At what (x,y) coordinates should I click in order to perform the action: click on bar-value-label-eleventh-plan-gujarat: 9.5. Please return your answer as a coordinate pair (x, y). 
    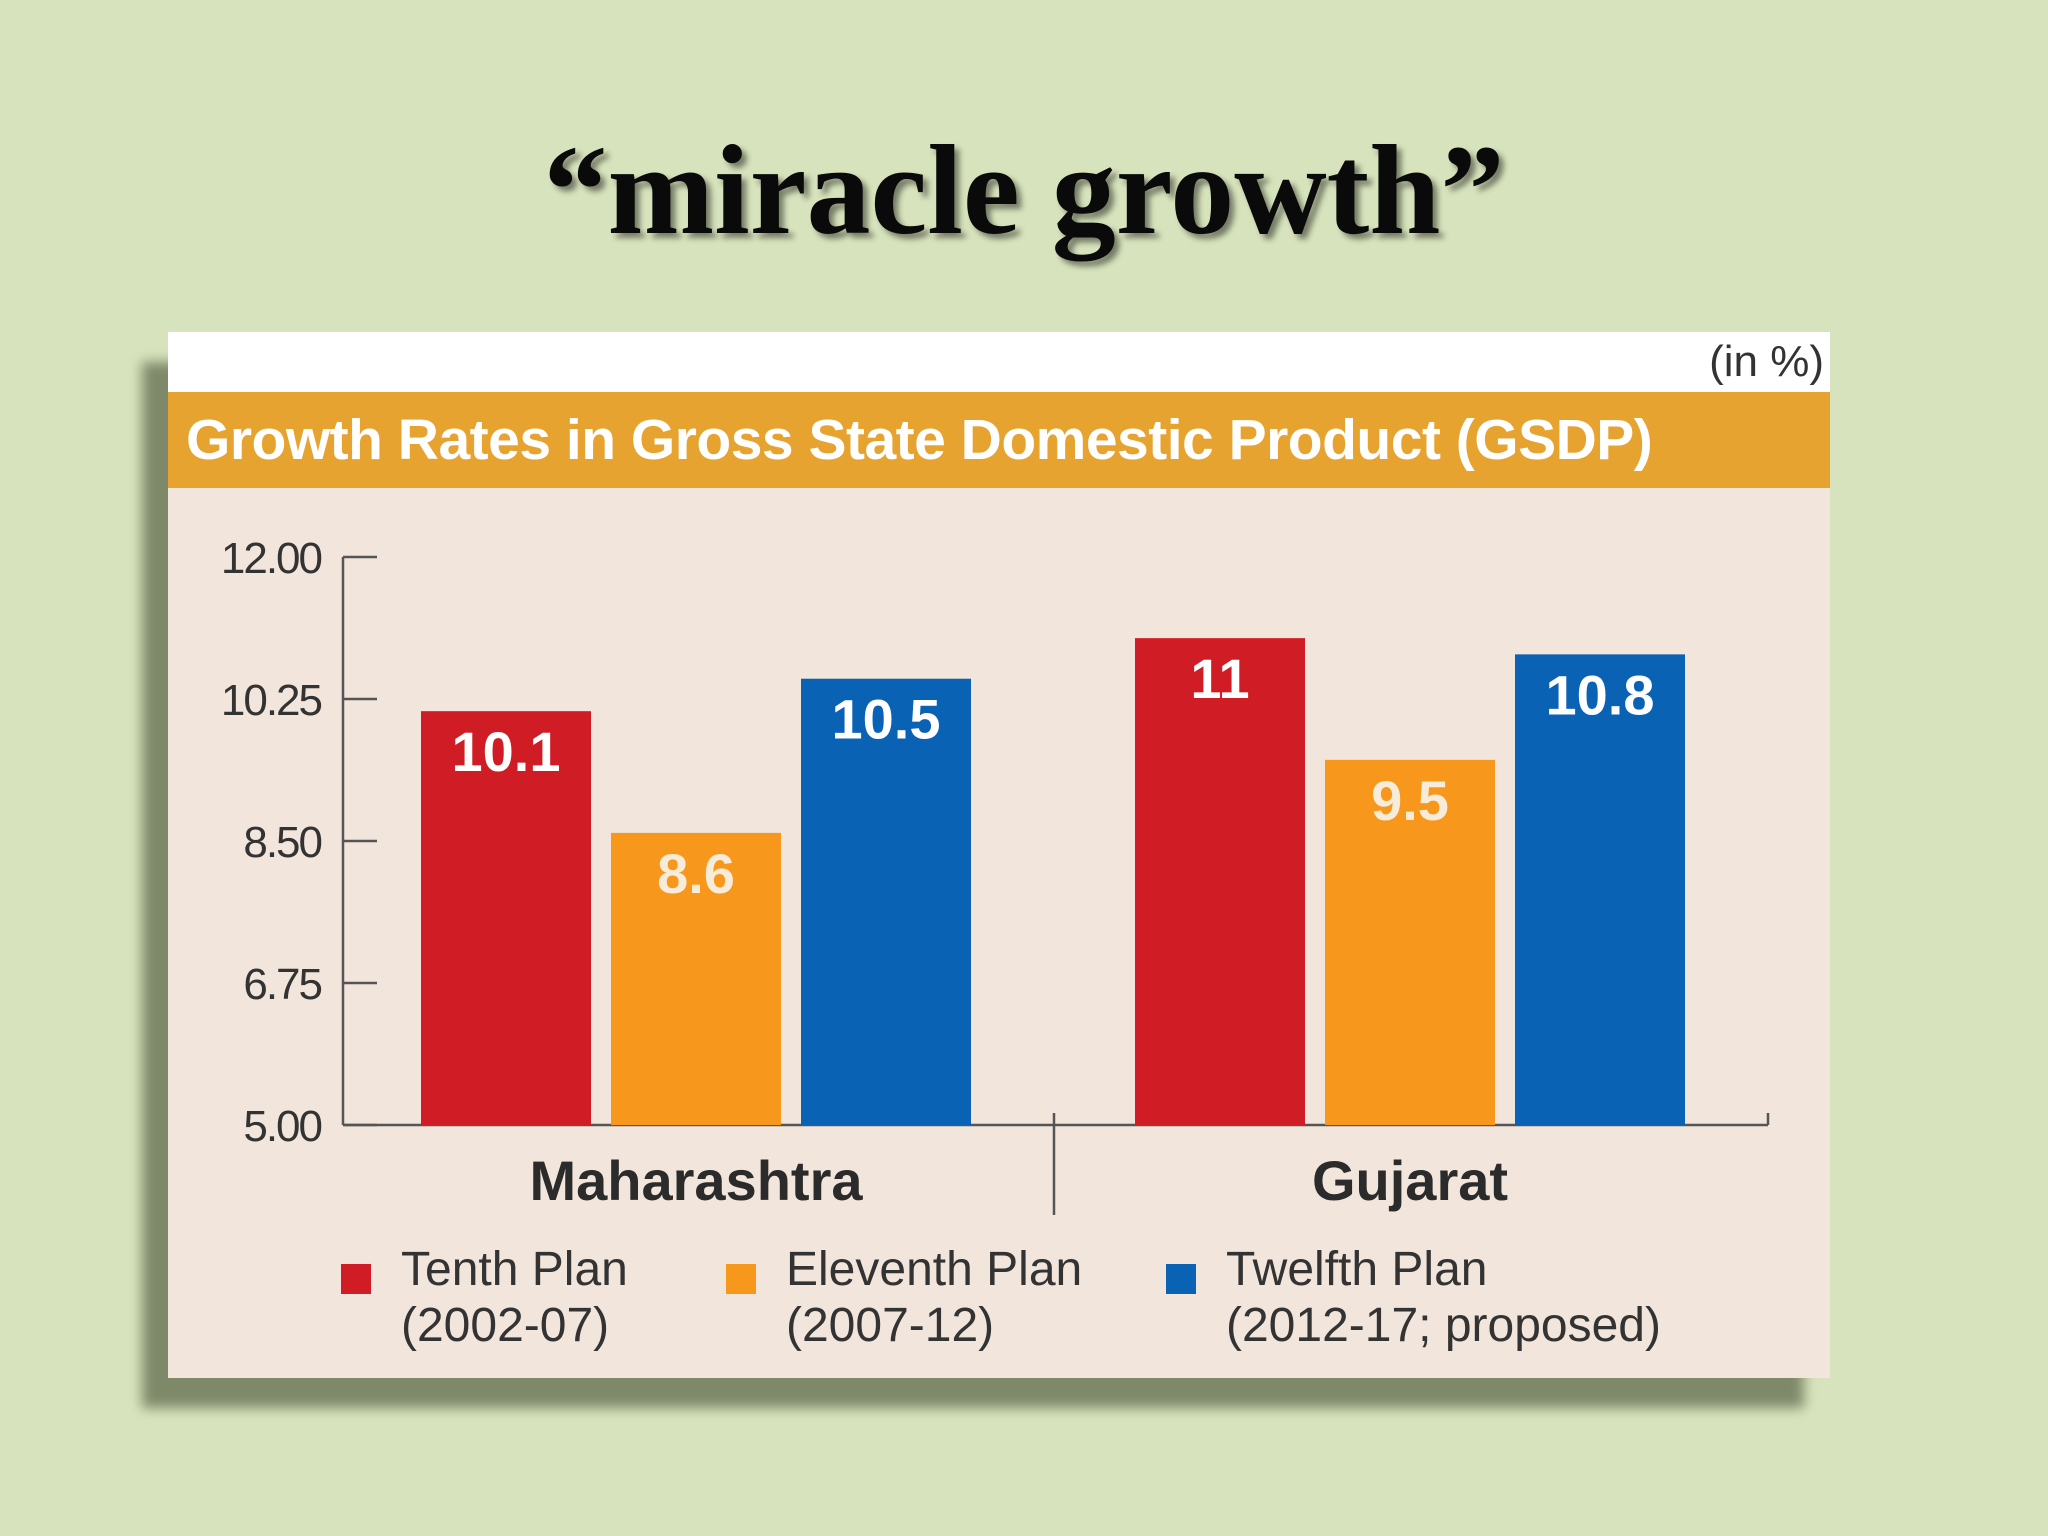
    Looking at the image, I should click on (1410, 800).